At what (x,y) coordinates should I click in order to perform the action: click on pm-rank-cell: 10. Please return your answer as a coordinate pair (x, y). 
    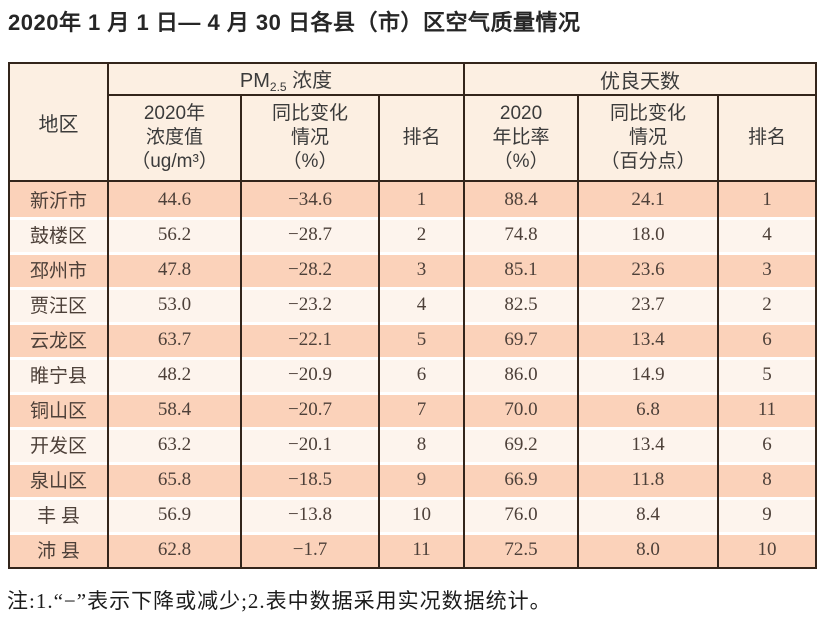
    Looking at the image, I should click on (421, 514).